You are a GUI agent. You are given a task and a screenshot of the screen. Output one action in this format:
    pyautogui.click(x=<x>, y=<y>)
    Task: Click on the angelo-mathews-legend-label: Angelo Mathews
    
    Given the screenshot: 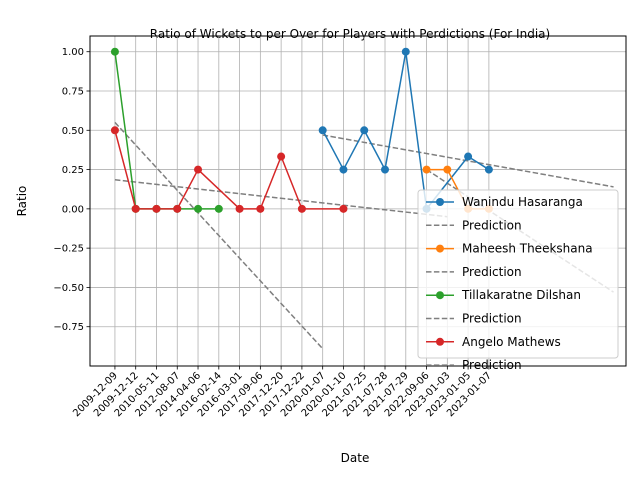 What is the action you would take?
    pyautogui.click(x=511, y=342)
    